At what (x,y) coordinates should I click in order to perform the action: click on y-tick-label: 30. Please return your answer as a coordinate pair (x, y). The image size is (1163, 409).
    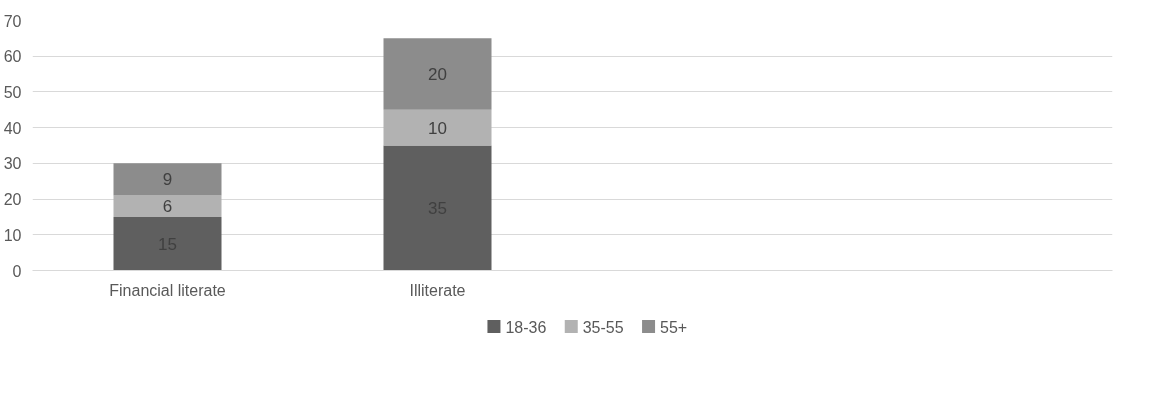
    Looking at the image, I should click on (12, 164).